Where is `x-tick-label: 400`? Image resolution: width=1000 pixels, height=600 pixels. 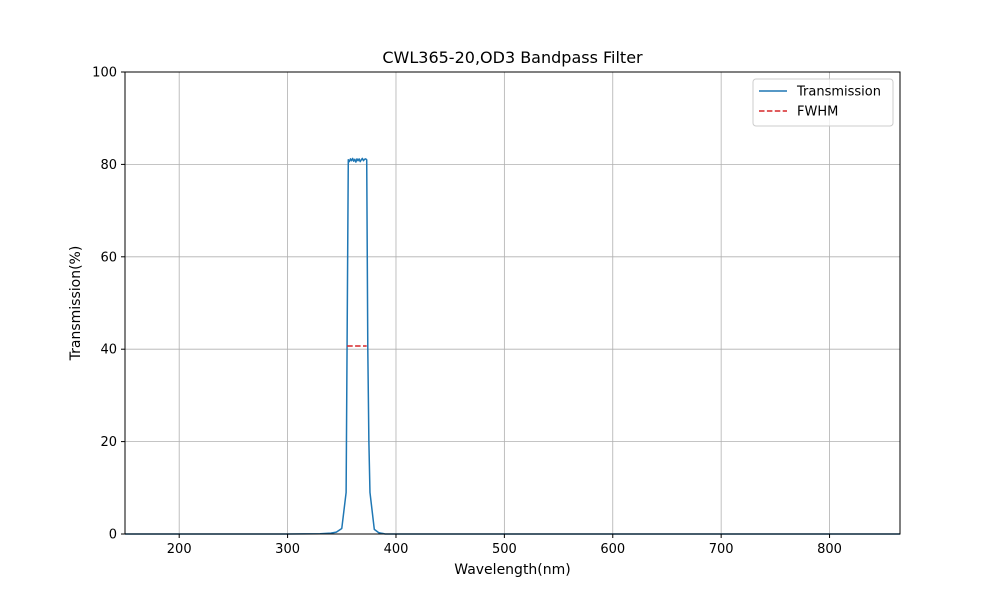 x-tick-label: 400 is located at coordinates (396, 549).